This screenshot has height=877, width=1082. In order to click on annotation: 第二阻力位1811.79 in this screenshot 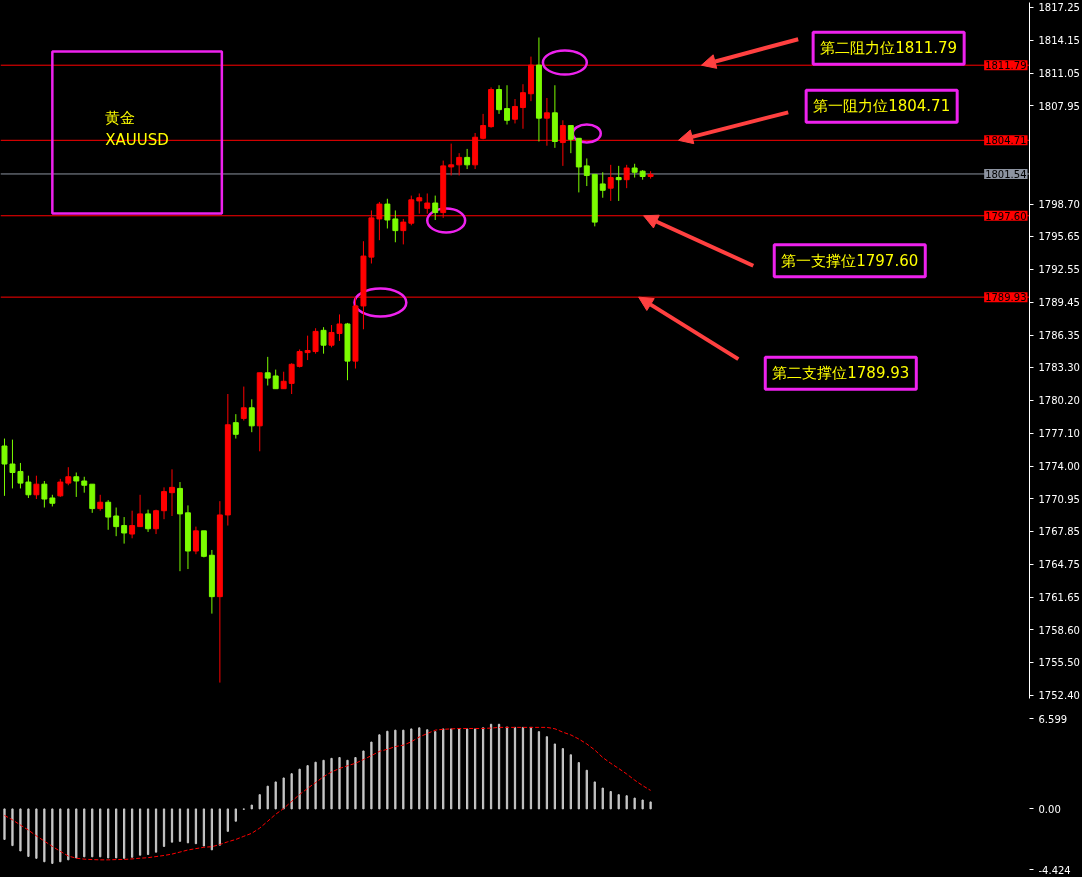, I will do `click(889, 48)`.